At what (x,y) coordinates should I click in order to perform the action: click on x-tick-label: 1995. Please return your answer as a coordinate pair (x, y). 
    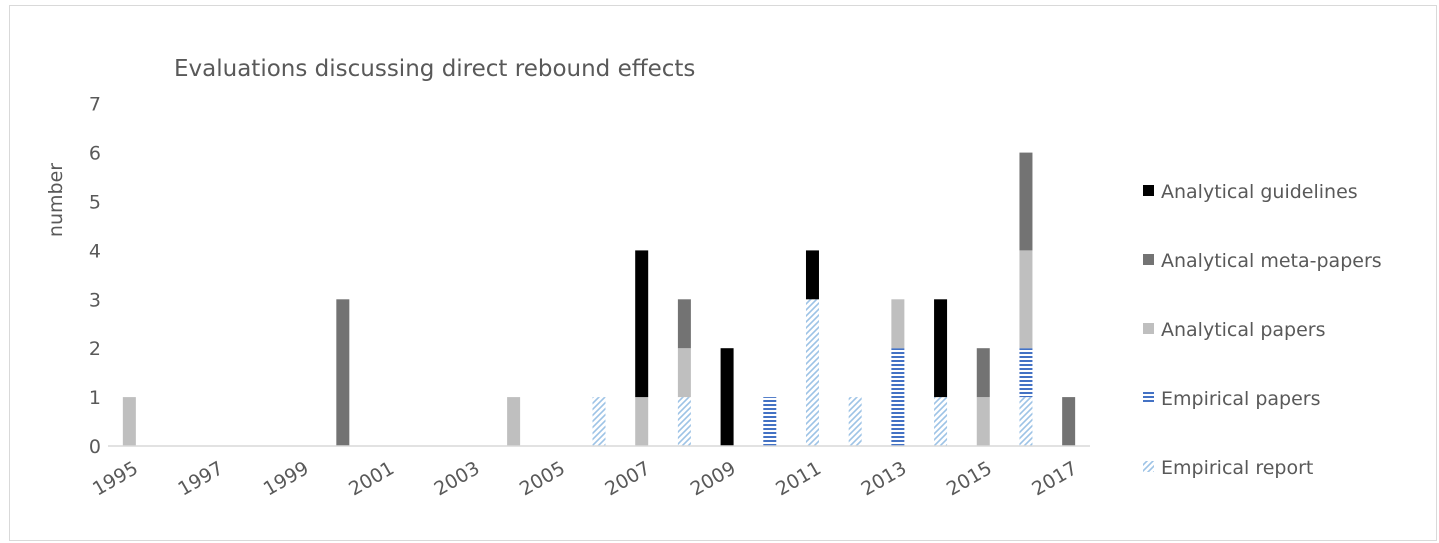
    Looking at the image, I should click on (115, 478).